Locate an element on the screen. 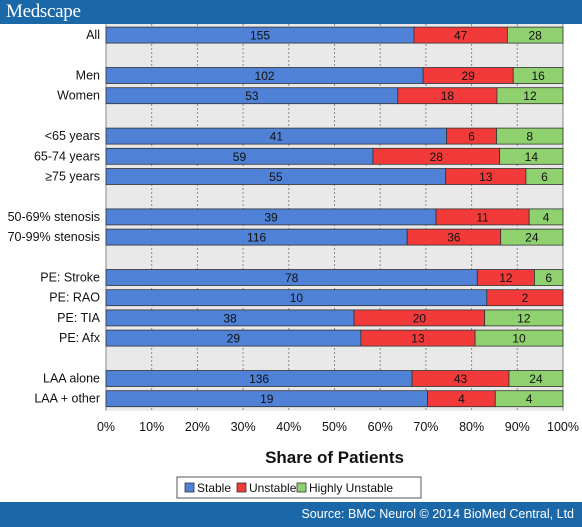  category-label: PE: TIA is located at coordinates (79, 318).